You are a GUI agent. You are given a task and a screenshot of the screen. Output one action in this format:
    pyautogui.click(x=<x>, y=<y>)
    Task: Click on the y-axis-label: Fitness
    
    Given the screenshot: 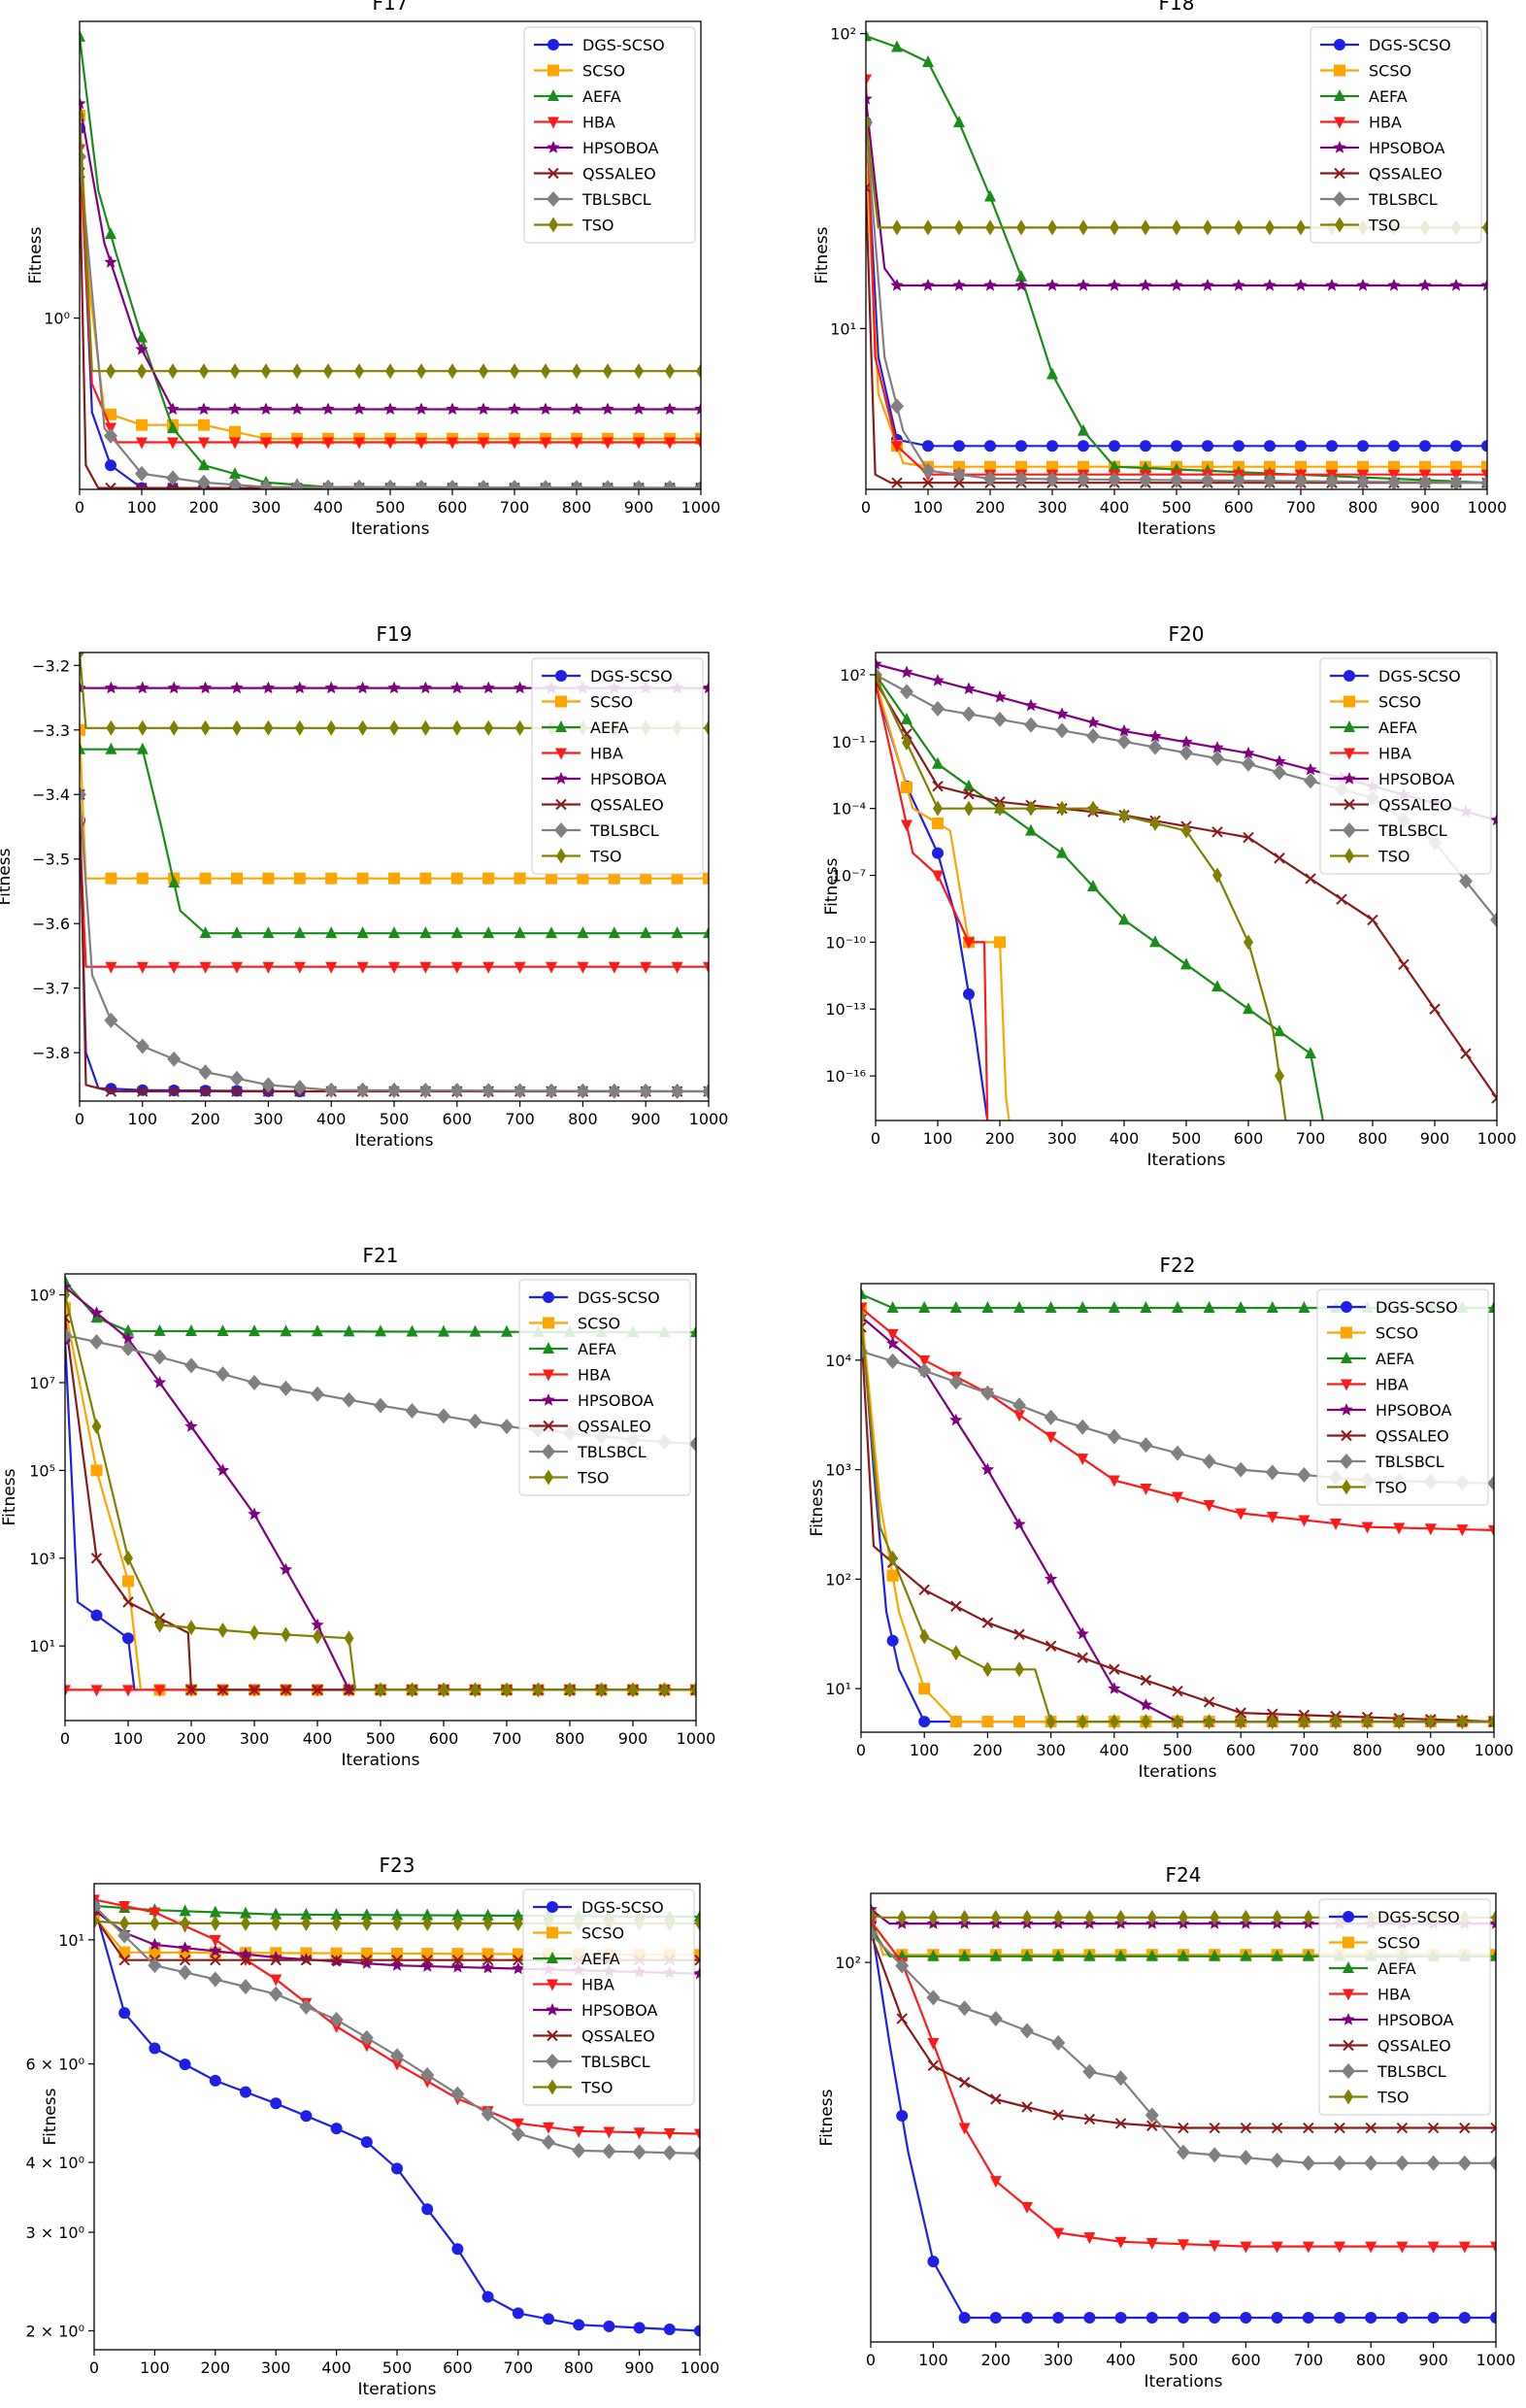 What is the action you would take?
    pyautogui.click(x=827, y=2117)
    